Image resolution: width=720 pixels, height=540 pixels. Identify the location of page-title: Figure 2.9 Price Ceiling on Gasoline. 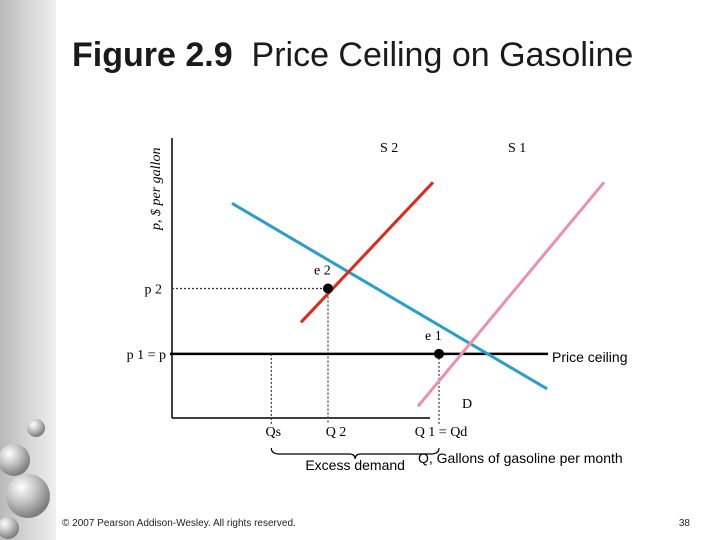
(352, 55).